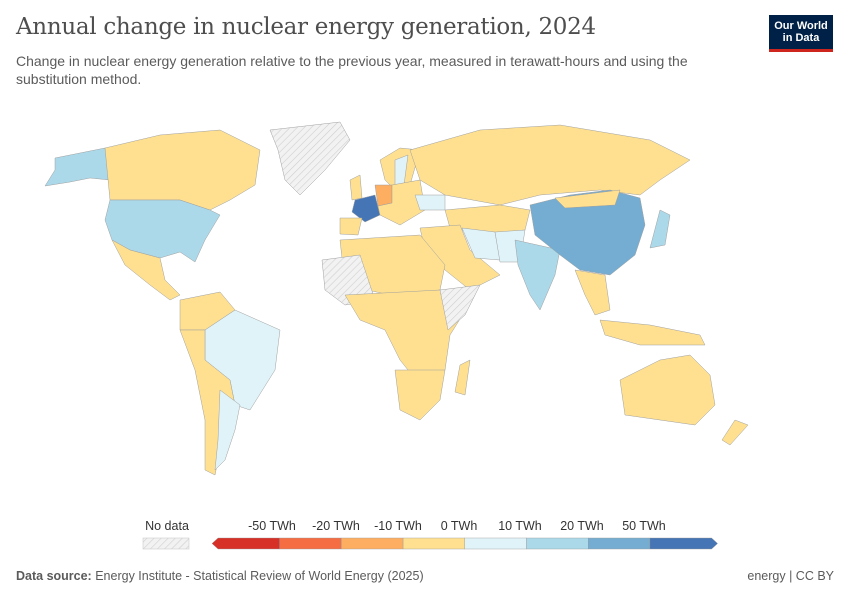 The image size is (850, 600). Describe the element at coordinates (460, 307) in the screenshot. I see `country-horn-nodata` at that location.